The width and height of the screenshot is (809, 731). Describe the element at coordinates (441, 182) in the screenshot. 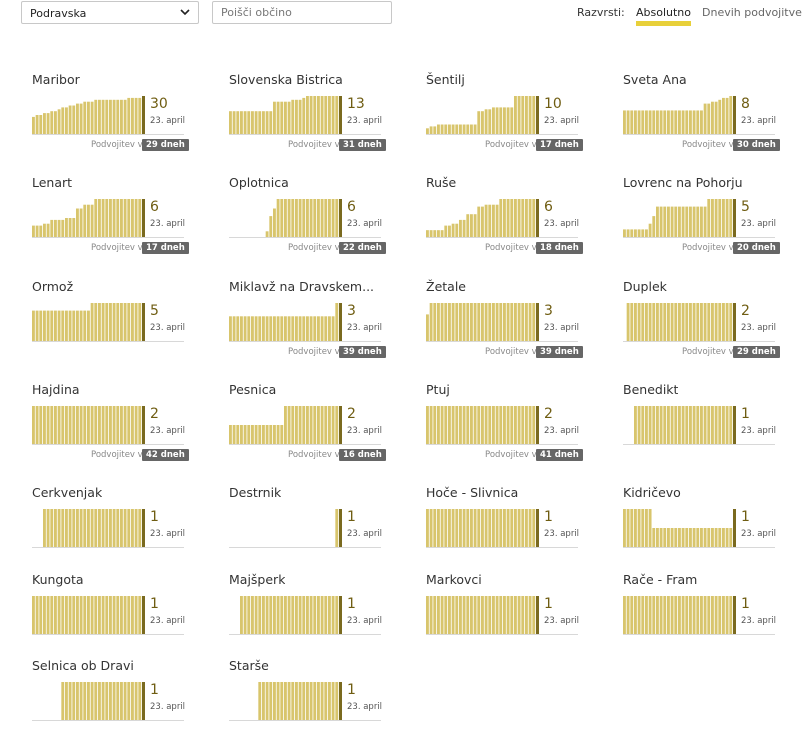

I see `municipality-name: Ruše` at that location.